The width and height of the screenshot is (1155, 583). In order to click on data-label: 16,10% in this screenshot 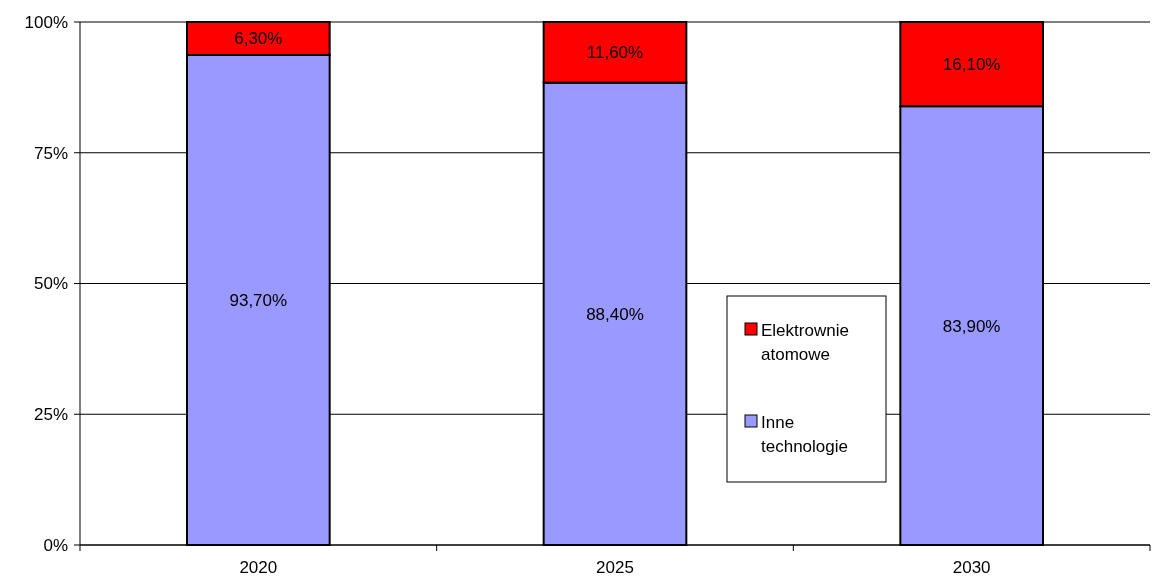, I will do `click(971, 65)`.